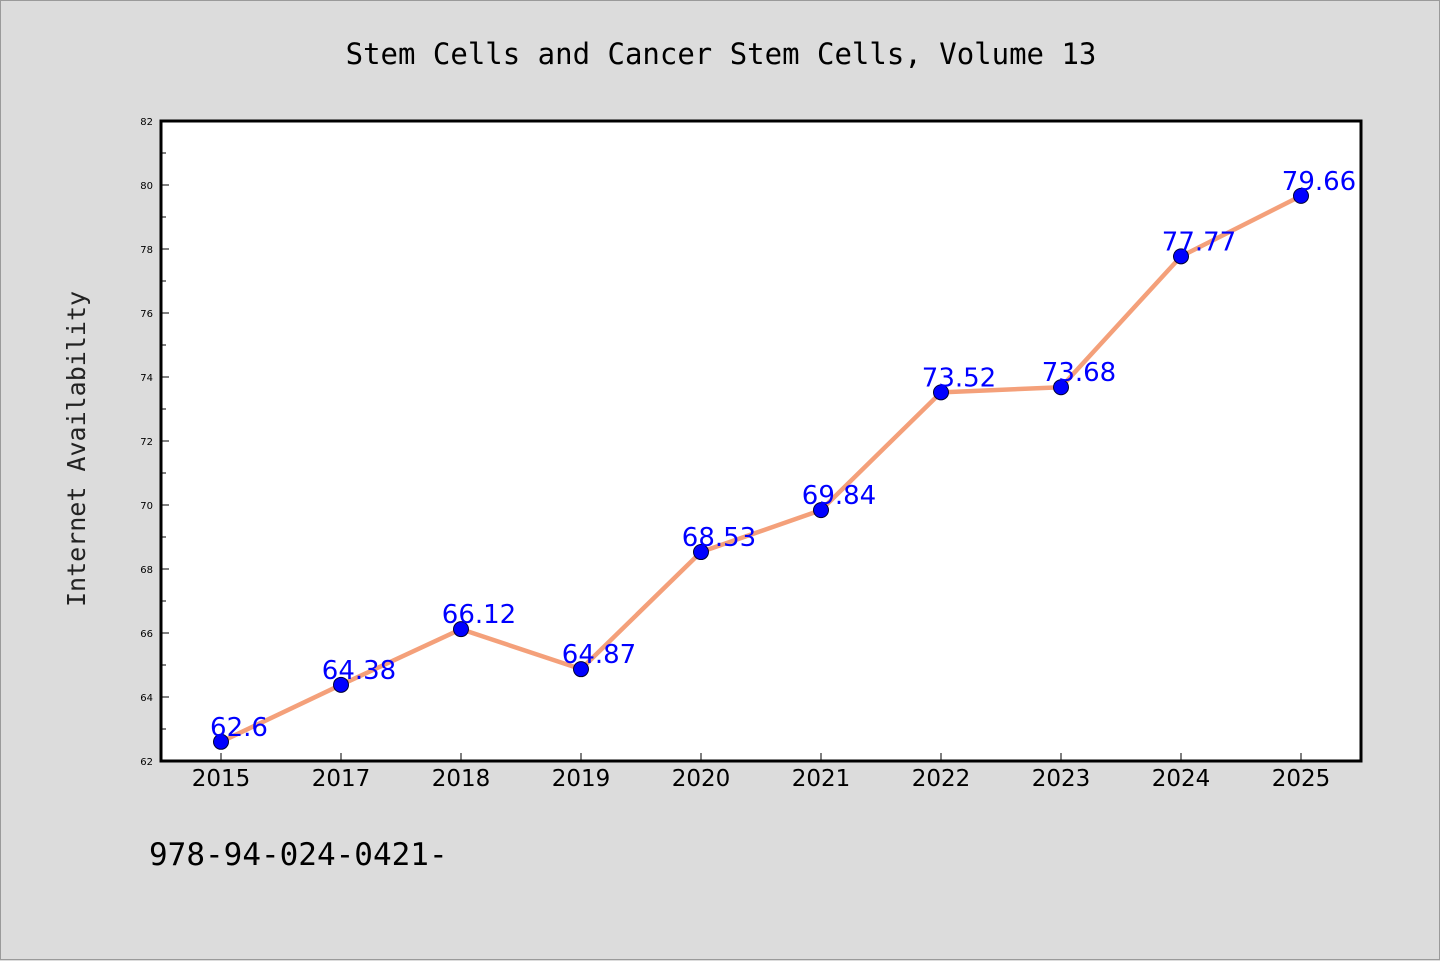 The height and width of the screenshot is (961, 1440). What do you see at coordinates (154, 442) in the screenshot?
I see `y-axis-ticks: 62 64 66 68 70 72 74 76 78 80 82` at bounding box center [154, 442].